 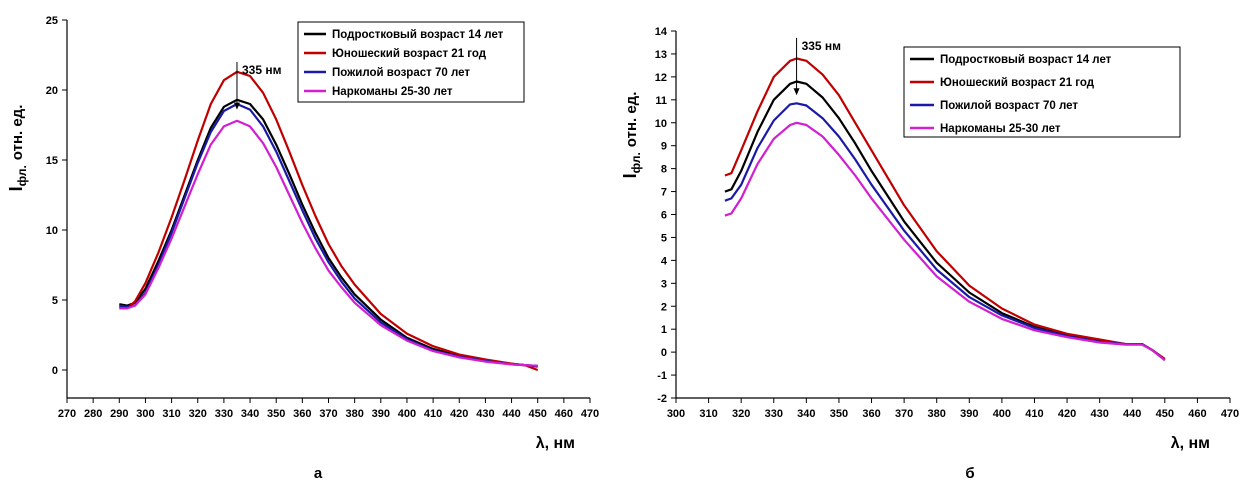 What do you see at coordinates (664, 216) in the screenshot?
I see `y-tick-label: 6` at bounding box center [664, 216].